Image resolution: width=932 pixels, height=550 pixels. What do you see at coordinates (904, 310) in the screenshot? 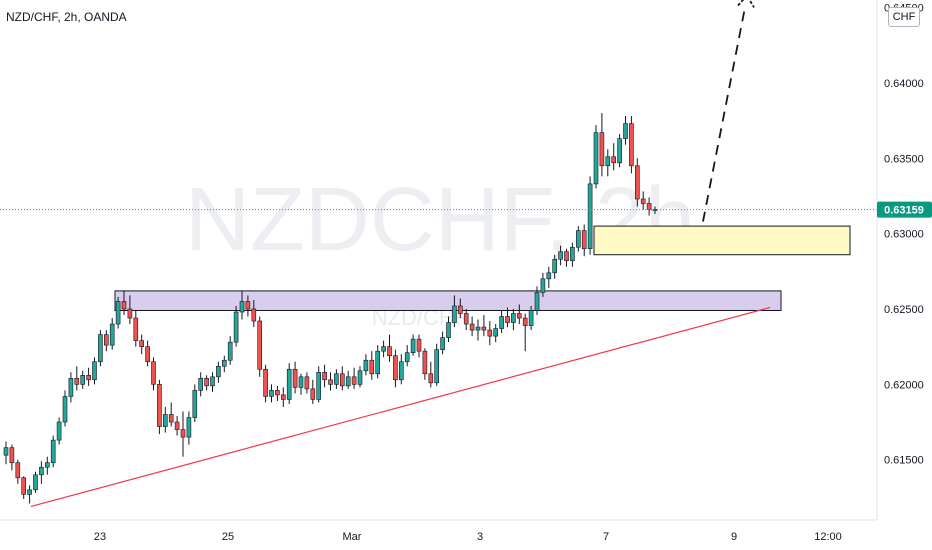
I see `price-tick-label: 0.62500` at bounding box center [904, 310].